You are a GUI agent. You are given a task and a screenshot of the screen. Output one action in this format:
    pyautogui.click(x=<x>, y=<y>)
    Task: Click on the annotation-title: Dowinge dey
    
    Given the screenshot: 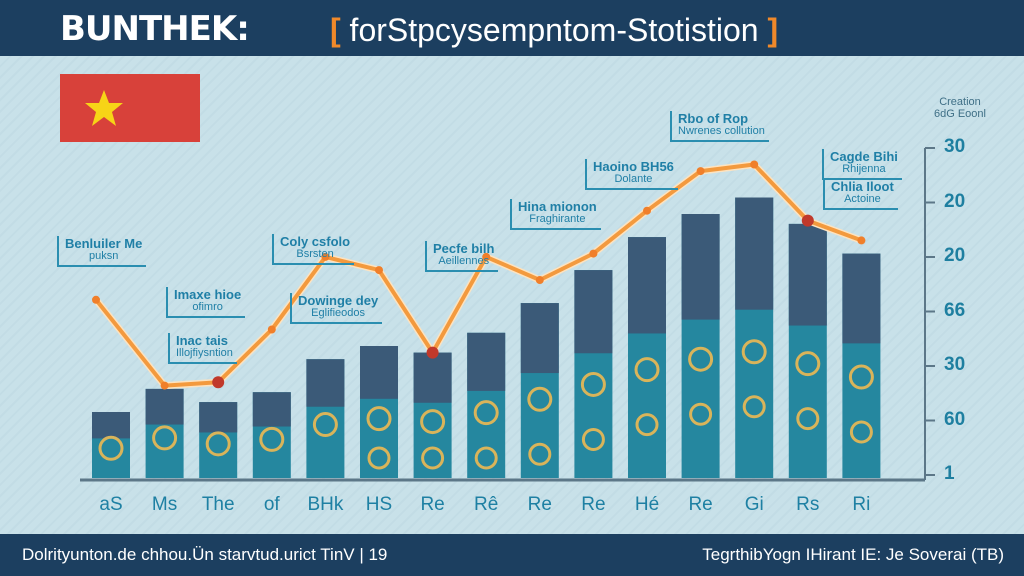 What is the action you would take?
    pyautogui.click(x=338, y=300)
    